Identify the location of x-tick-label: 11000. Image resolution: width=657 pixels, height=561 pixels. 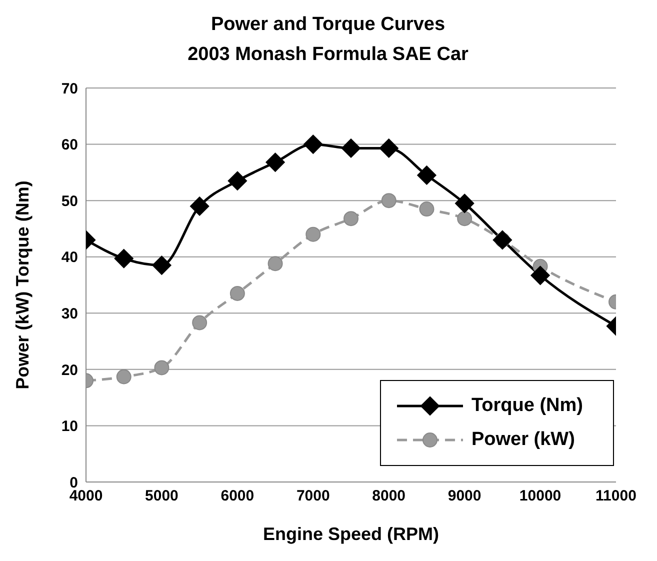
(616, 496).